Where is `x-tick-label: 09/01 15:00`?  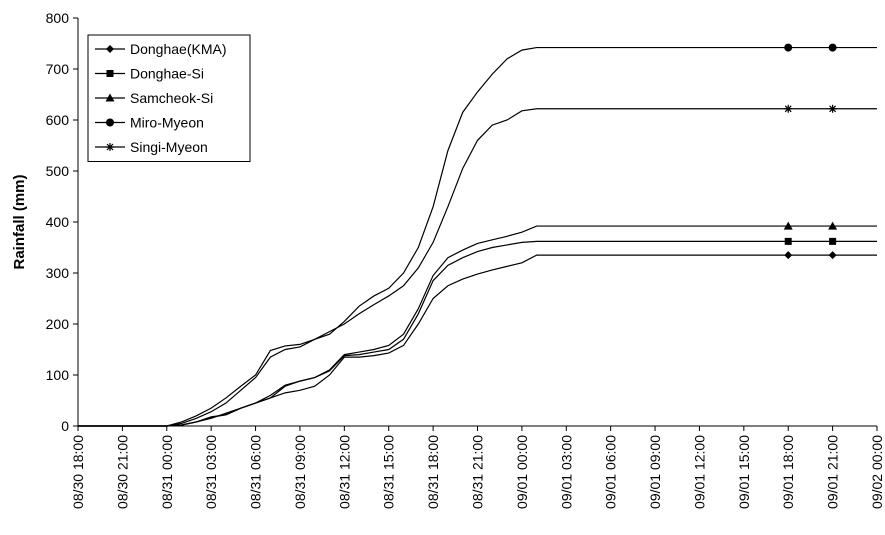
x-tick-label: 09/01 15:00 is located at coordinates (744, 472).